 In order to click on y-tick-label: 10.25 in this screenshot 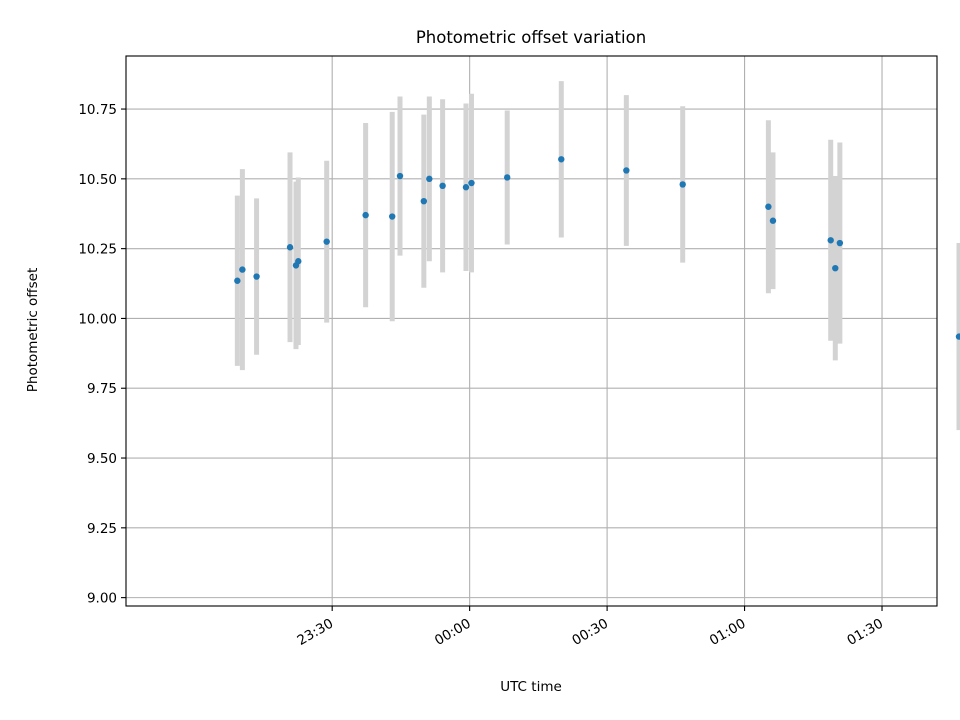, I will do `click(97, 250)`.